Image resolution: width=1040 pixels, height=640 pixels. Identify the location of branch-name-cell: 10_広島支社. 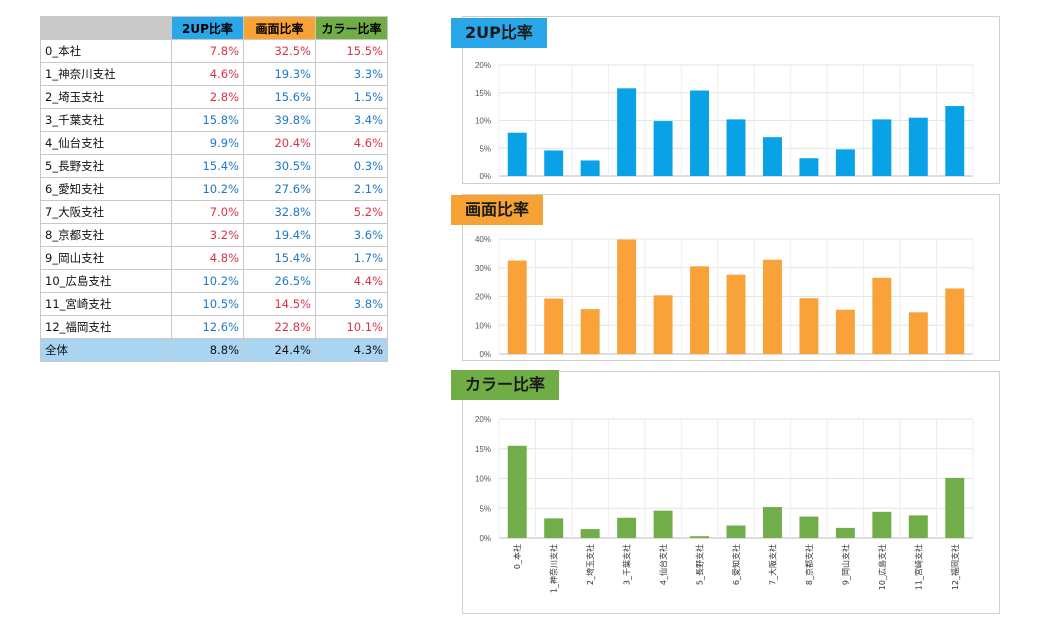
(106, 281).